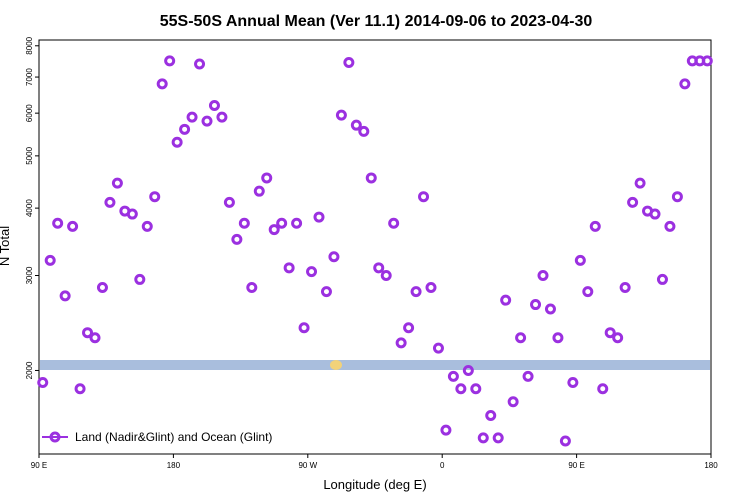  What do you see at coordinates (29, 77) in the screenshot?
I see `y-tick-label: 7000` at bounding box center [29, 77].